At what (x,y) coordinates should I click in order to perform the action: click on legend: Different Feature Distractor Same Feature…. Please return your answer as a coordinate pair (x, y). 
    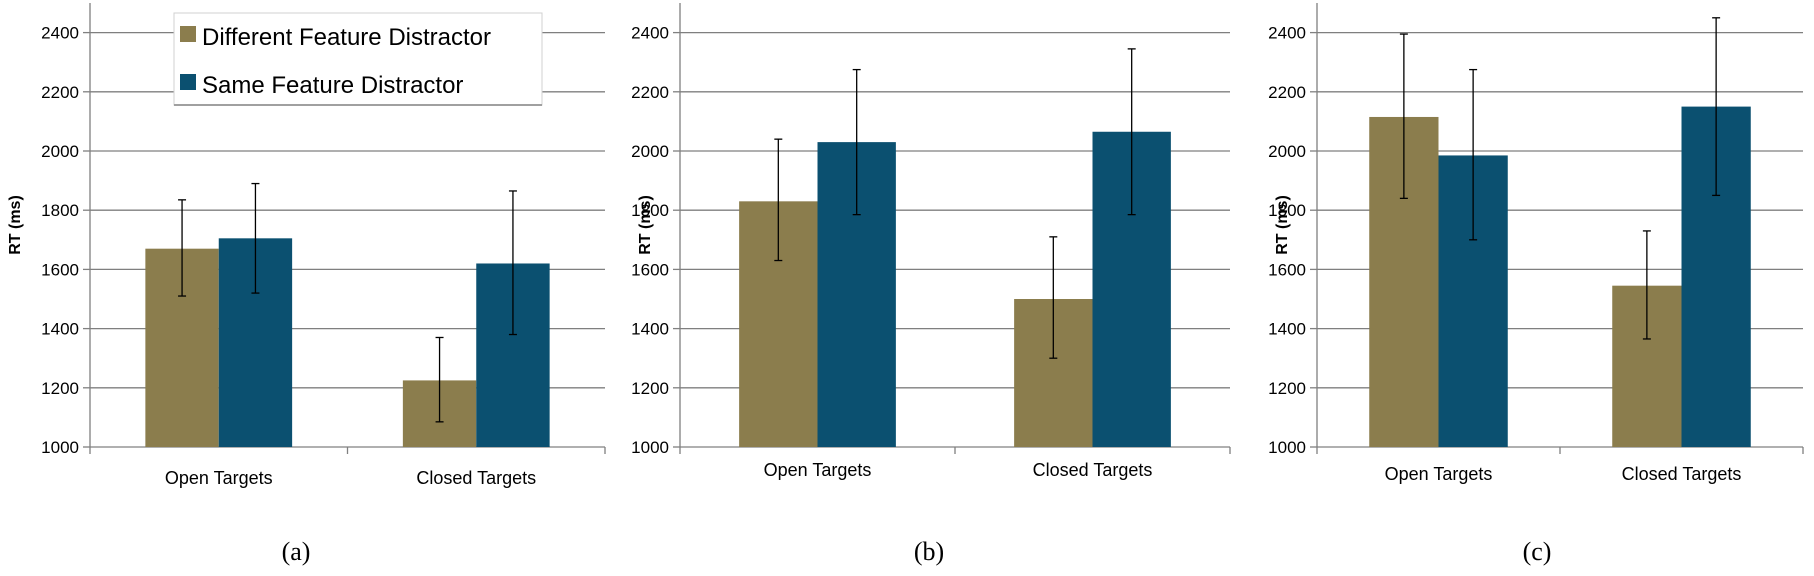
    Looking at the image, I should click on (358, 59).